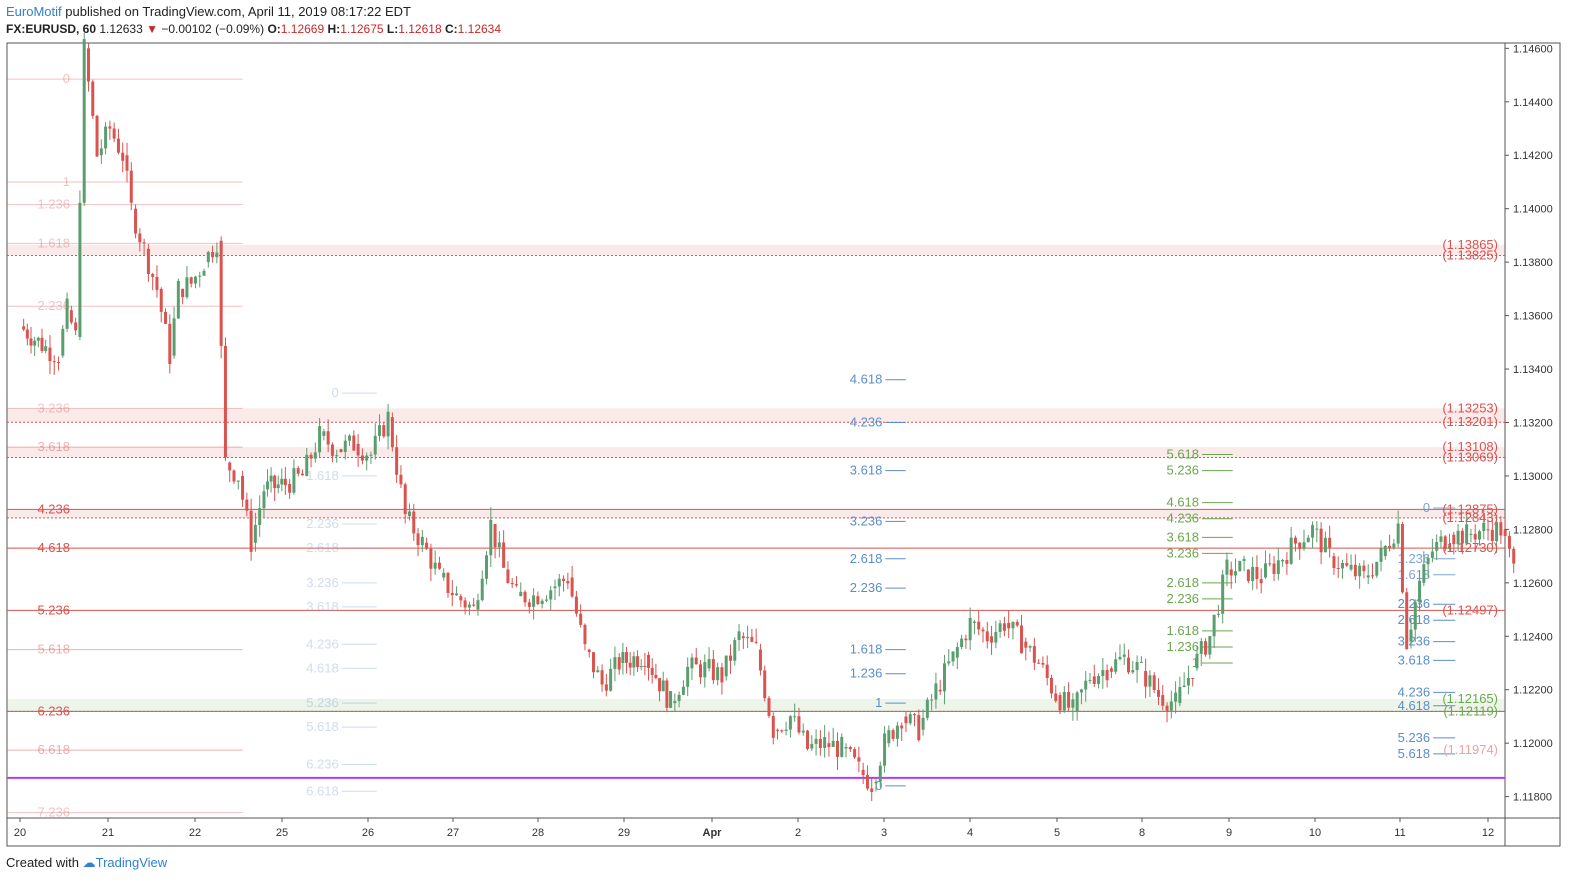  What do you see at coordinates (322, 790) in the screenshot?
I see `fib-level-label: 6.618` at bounding box center [322, 790].